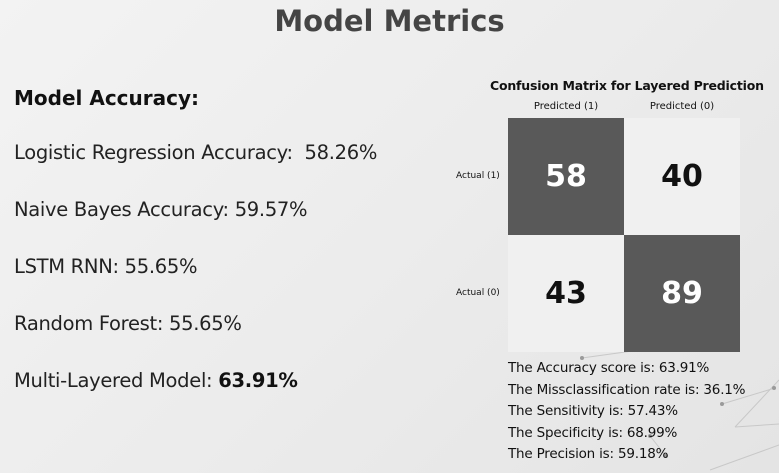 The image size is (779, 473). Describe the element at coordinates (195, 227) in the screenshot. I see `metric-naive-bayes: Naive Bayes Accuracy: 59.57%` at that location.